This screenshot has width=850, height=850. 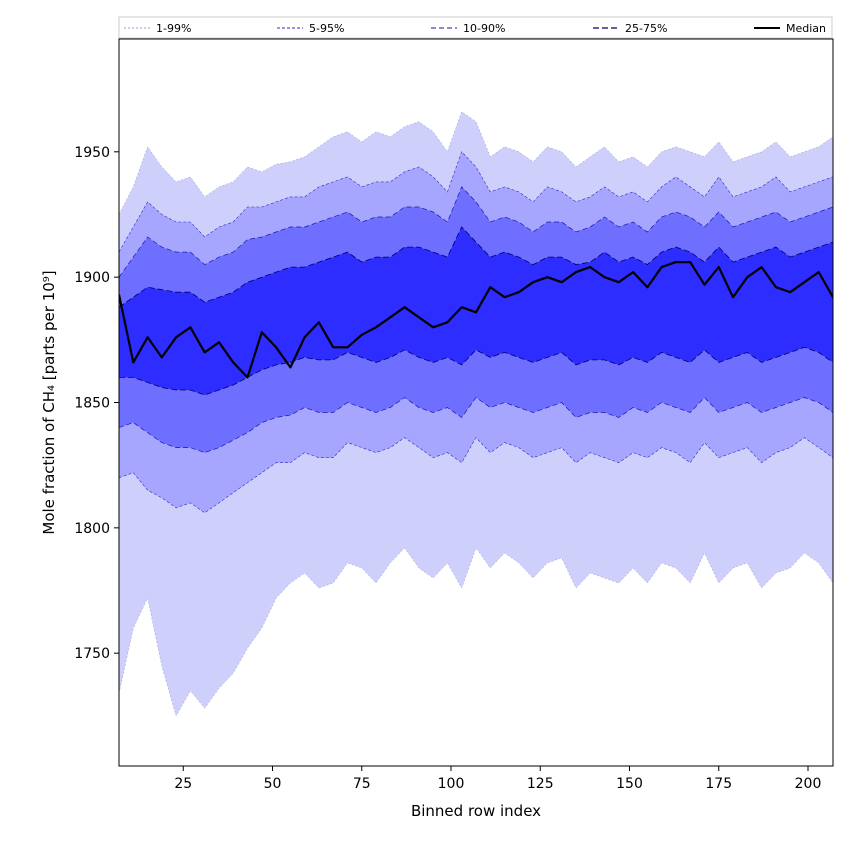 What do you see at coordinates (808, 784) in the screenshot?
I see `x-tick-label: 200` at bounding box center [808, 784].